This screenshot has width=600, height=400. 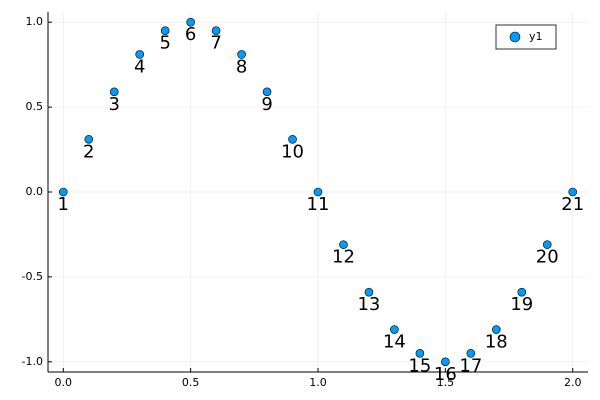 I want to click on annotation: 2, so click(x=88, y=151).